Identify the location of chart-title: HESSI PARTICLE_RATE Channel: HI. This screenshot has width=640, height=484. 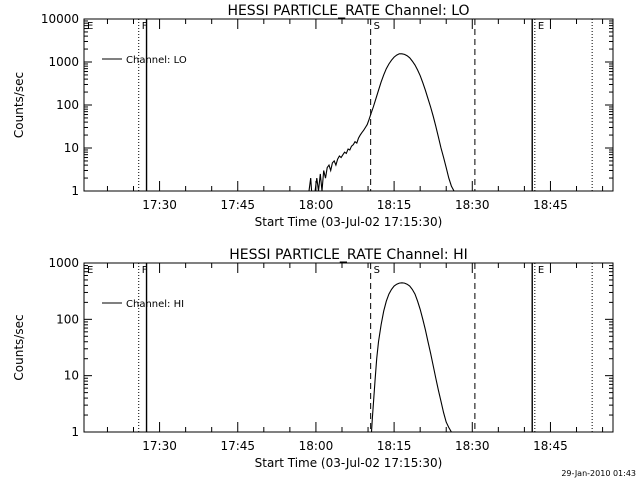
(348, 255).